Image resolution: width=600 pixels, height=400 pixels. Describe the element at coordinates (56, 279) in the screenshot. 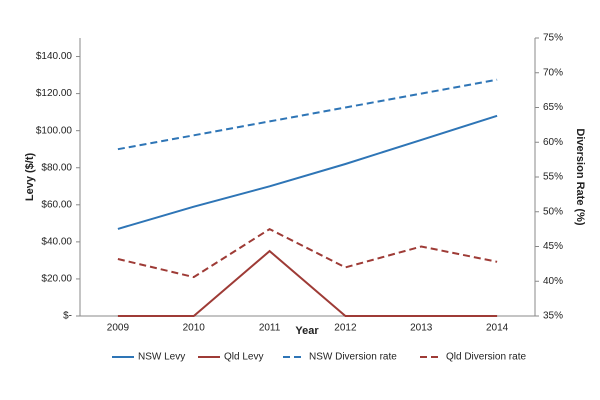

I see `y-tick-label: $20.00` at that location.